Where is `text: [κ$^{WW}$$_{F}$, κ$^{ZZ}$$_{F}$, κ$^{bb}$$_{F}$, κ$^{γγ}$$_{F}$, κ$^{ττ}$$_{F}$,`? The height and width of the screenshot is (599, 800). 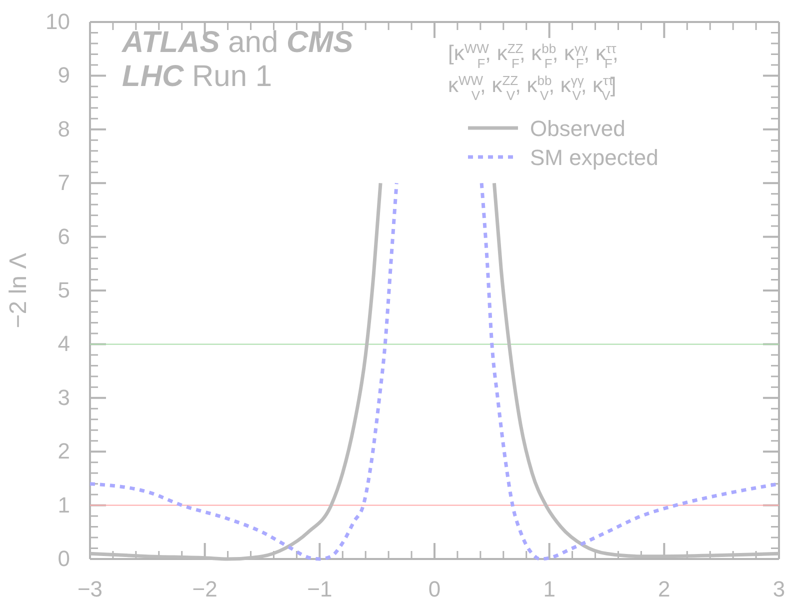
text: [κ$^{WW}$$_{F}$, κ$^{ZZ}$$_{F}$, κ$^{bb}$$_{F}$, κ$^{γγ}$$_{F}$, κ$^{ττ}$$_{F}$, is located at coordinates (533, 55).